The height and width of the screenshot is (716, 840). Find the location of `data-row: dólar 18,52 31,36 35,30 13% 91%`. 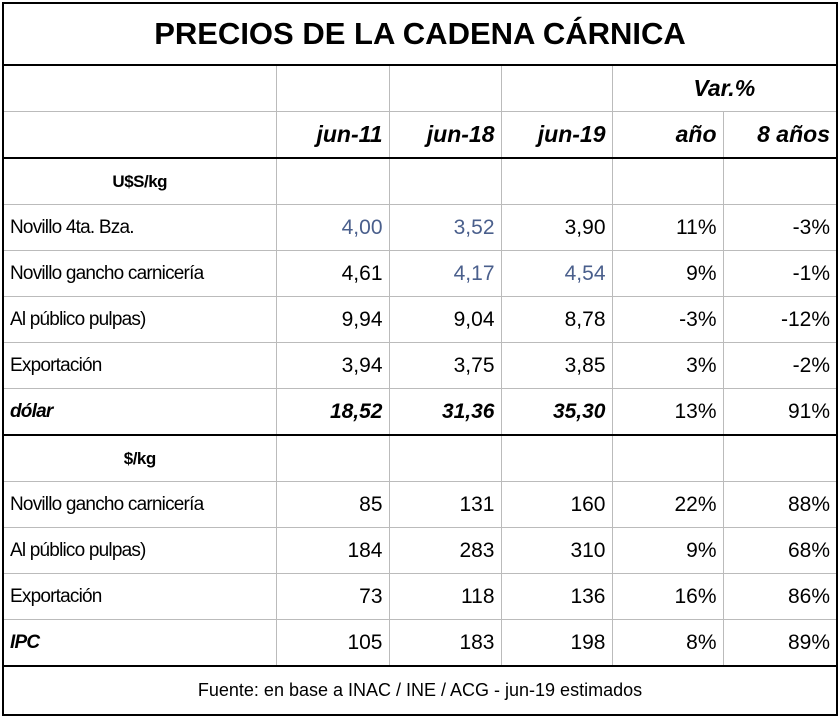

data-row: dólar 18,52 31,36 35,30 13% 91% is located at coordinates (420, 412).